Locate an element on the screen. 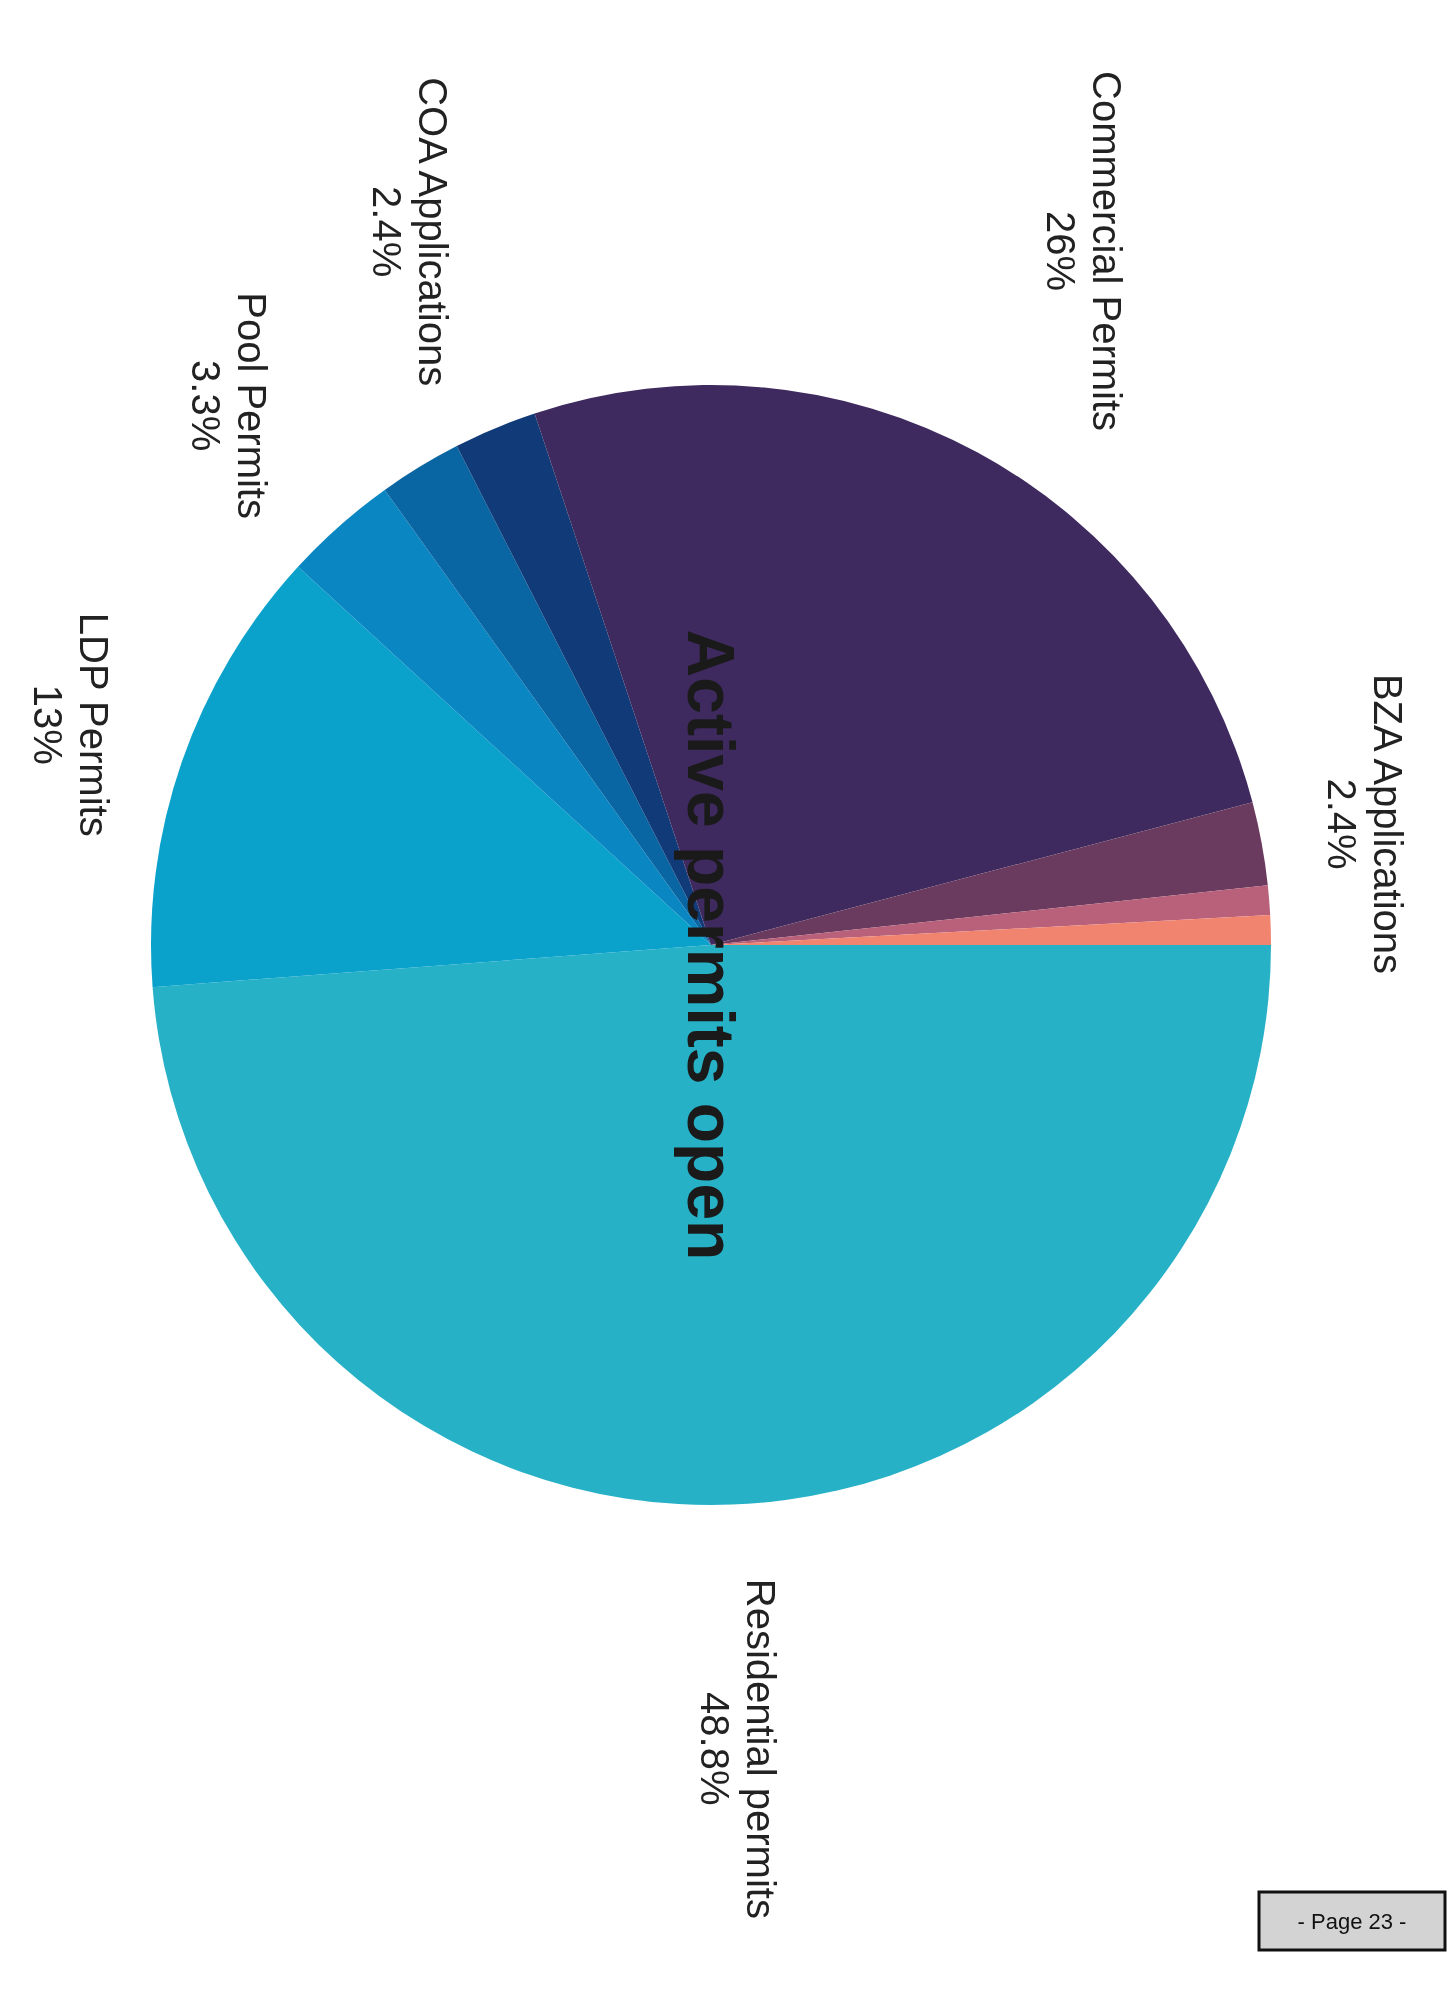  slice-label: Pool Permits is located at coordinates (252, 405).